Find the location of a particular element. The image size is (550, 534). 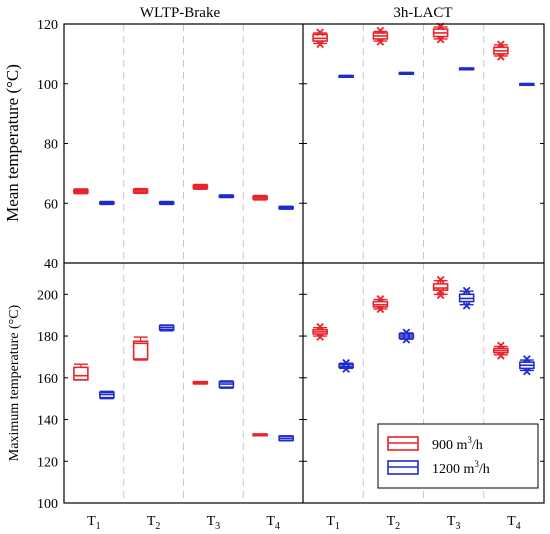

box-s900-panel0-t1 is located at coordinates (81, 191).